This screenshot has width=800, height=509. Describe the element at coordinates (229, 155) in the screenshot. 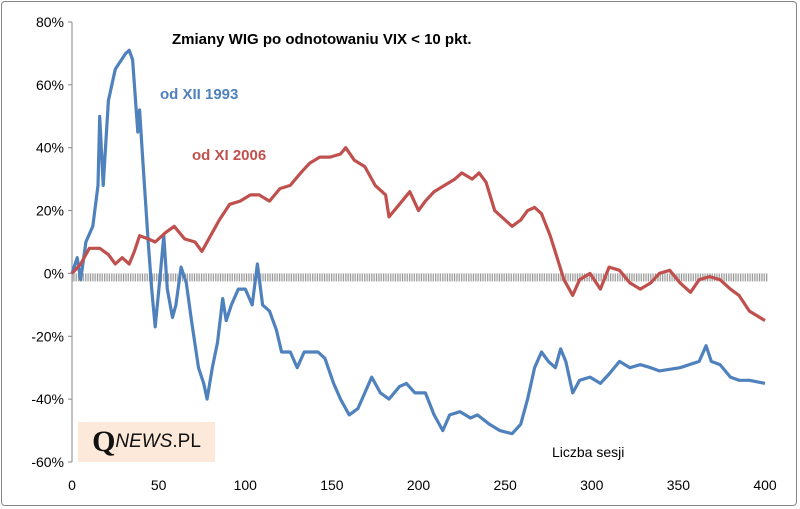

I see `series-label-2006: od XI 2006` at that location.